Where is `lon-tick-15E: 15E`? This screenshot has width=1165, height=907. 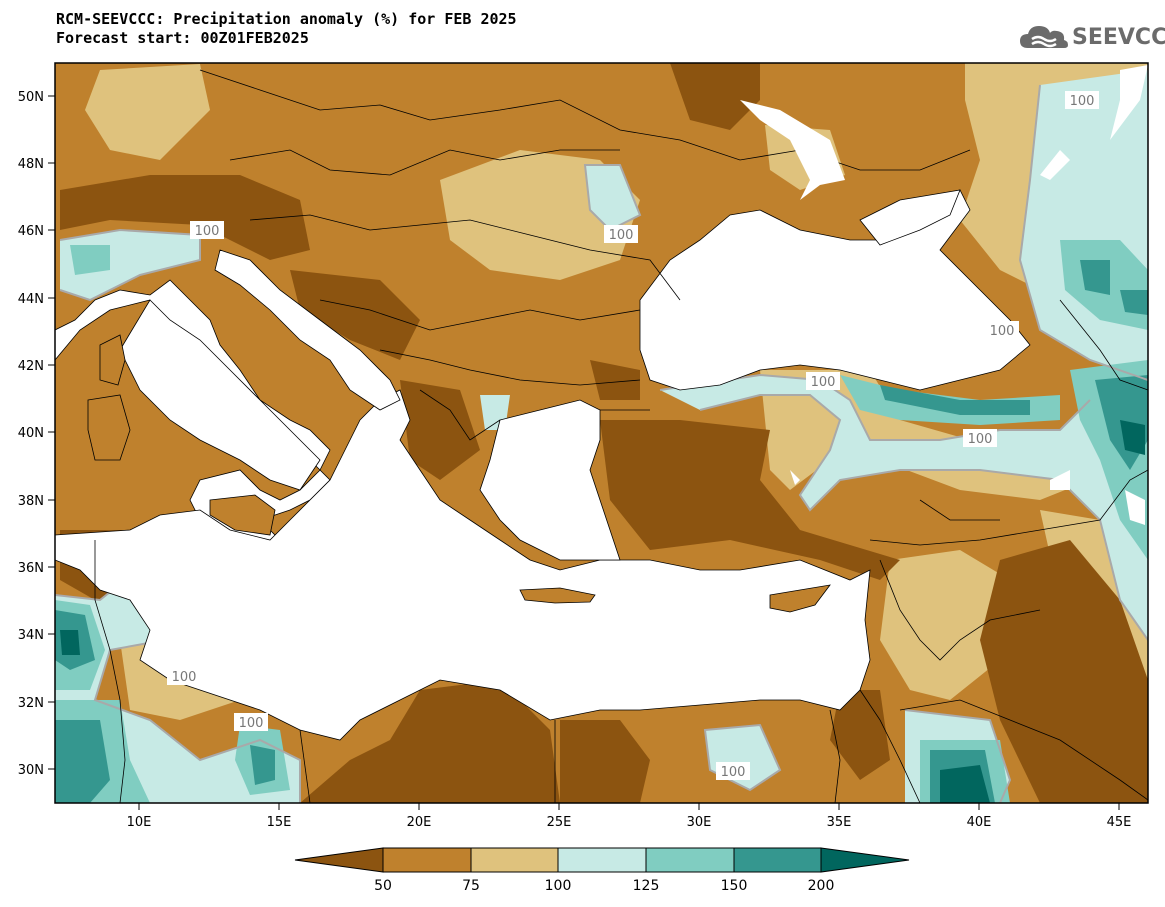 lon-tick-15E: 15E is located at coordinates (279, 822).